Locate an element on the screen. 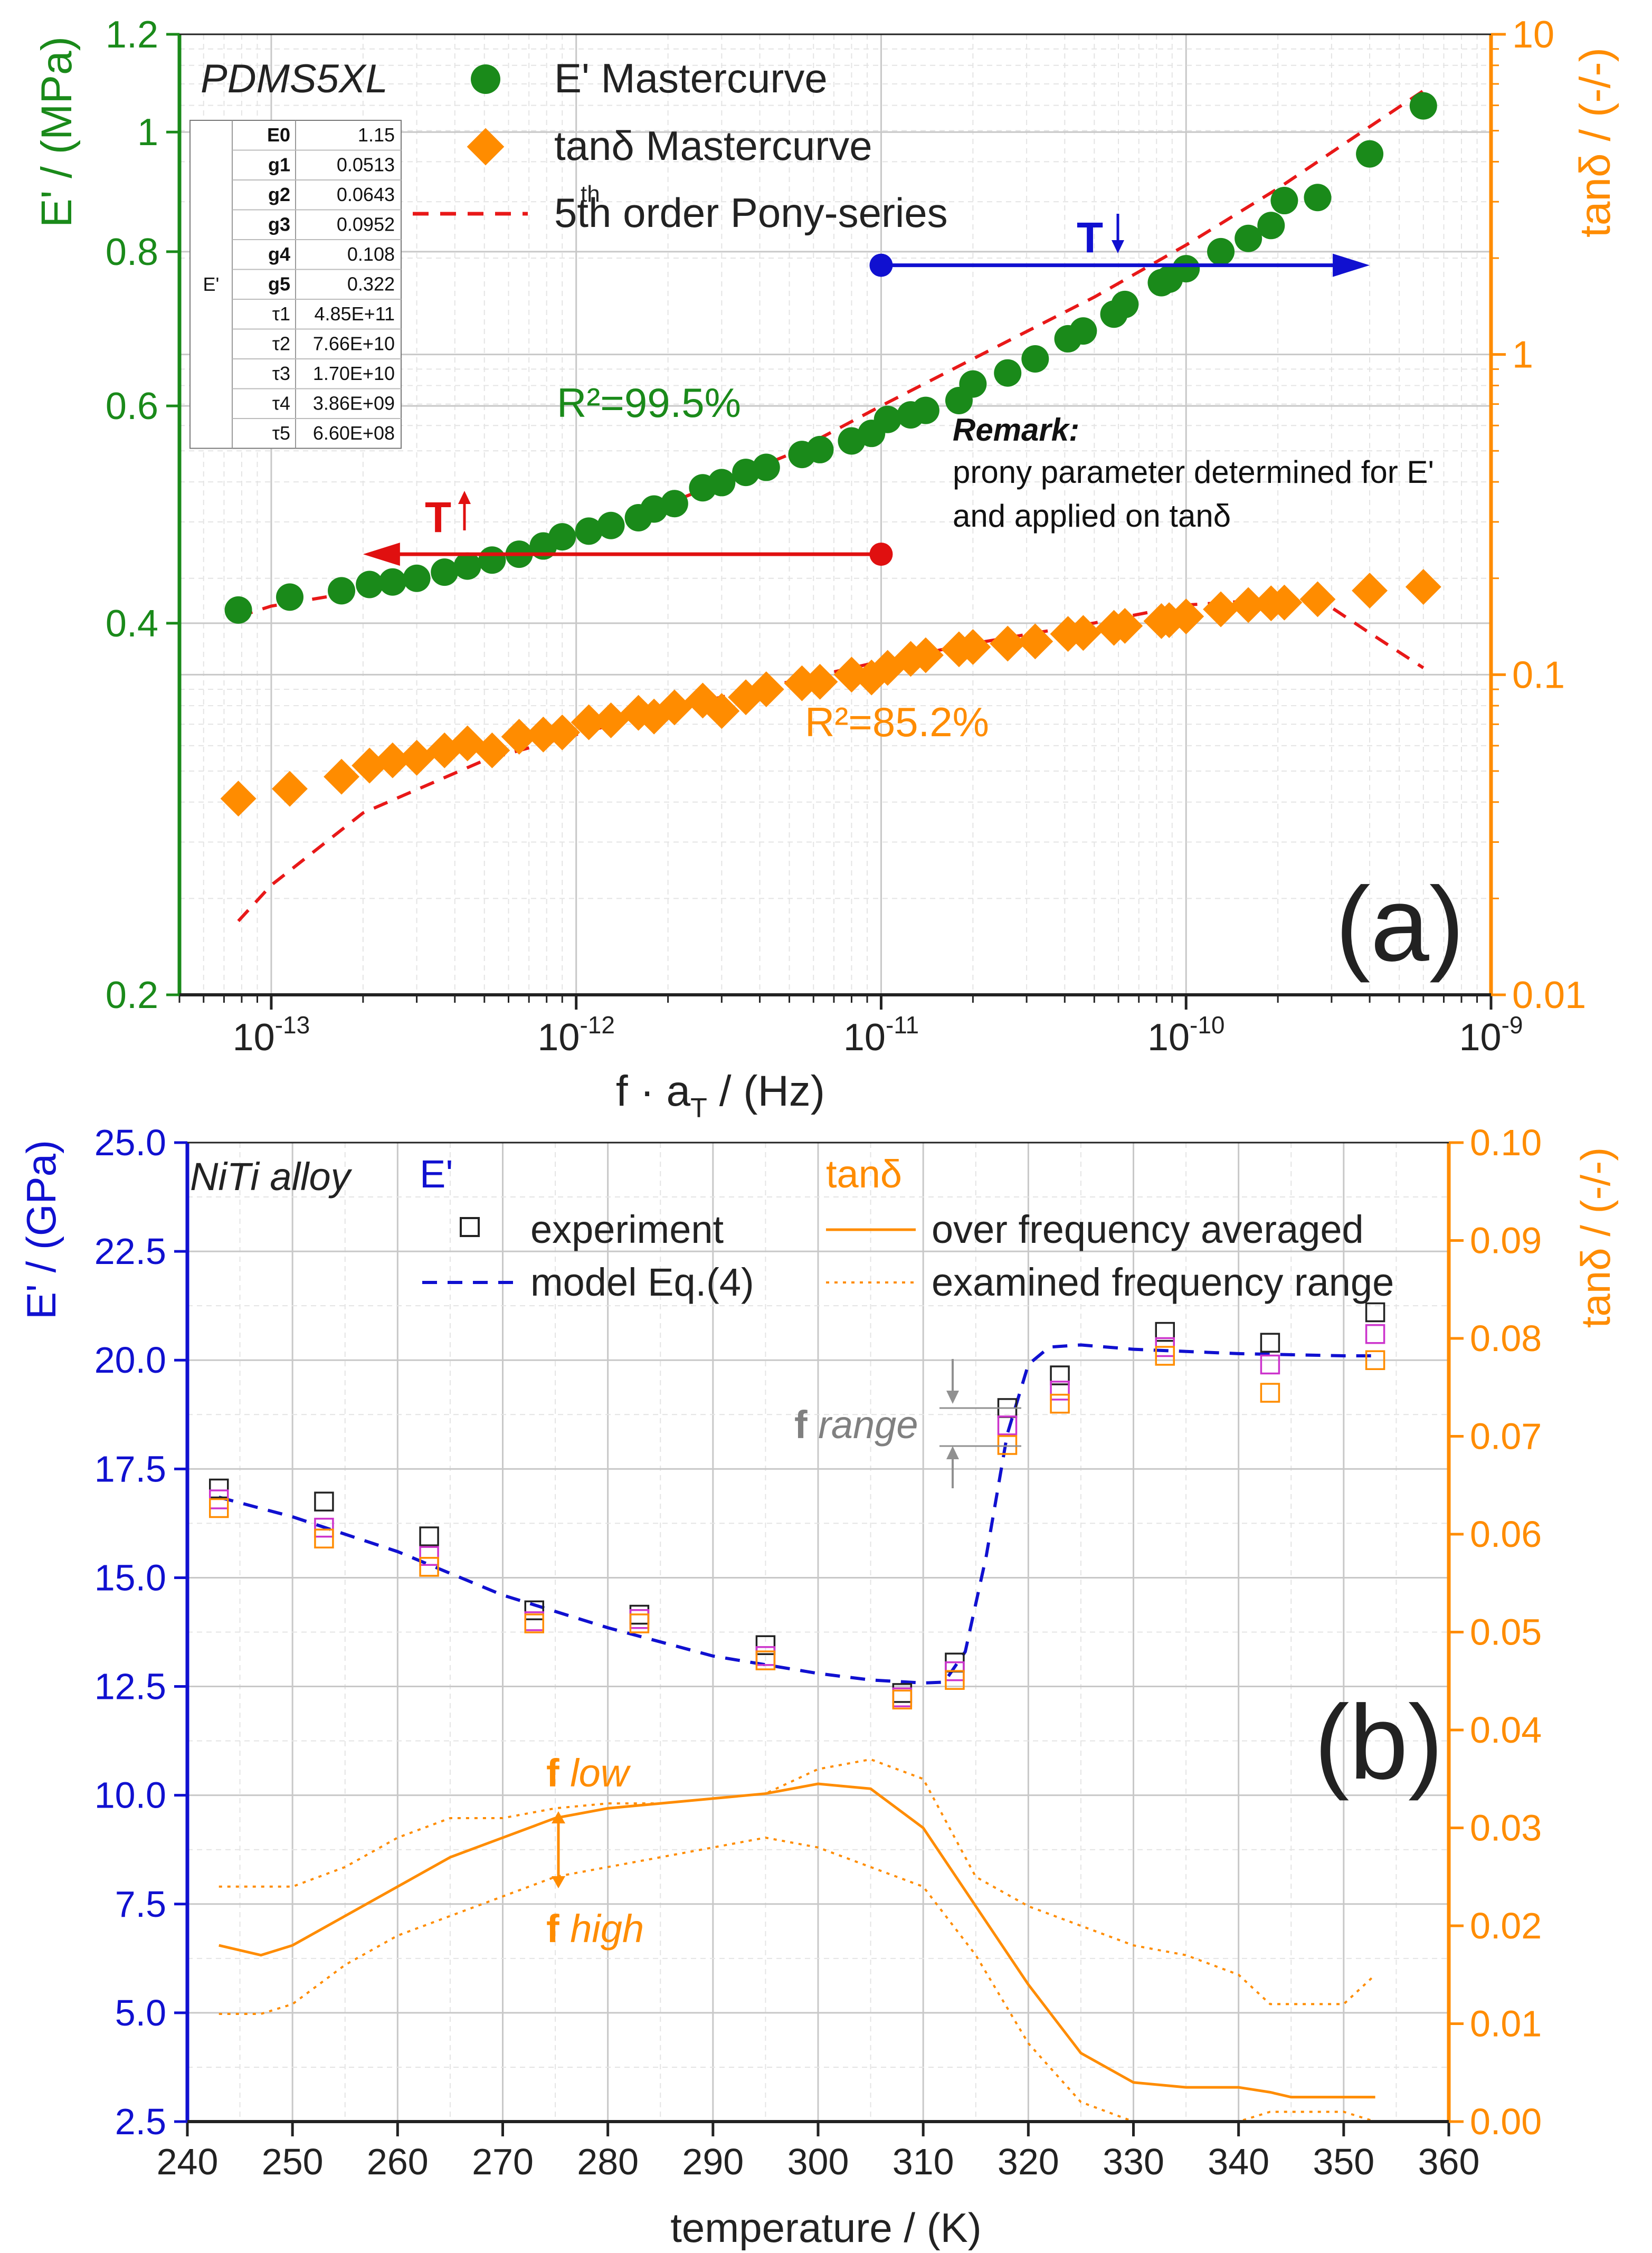 Image resolution: width=1652 pixels, height=2253 pixels. model-eq4-line is located at coordinates (796, 1514).